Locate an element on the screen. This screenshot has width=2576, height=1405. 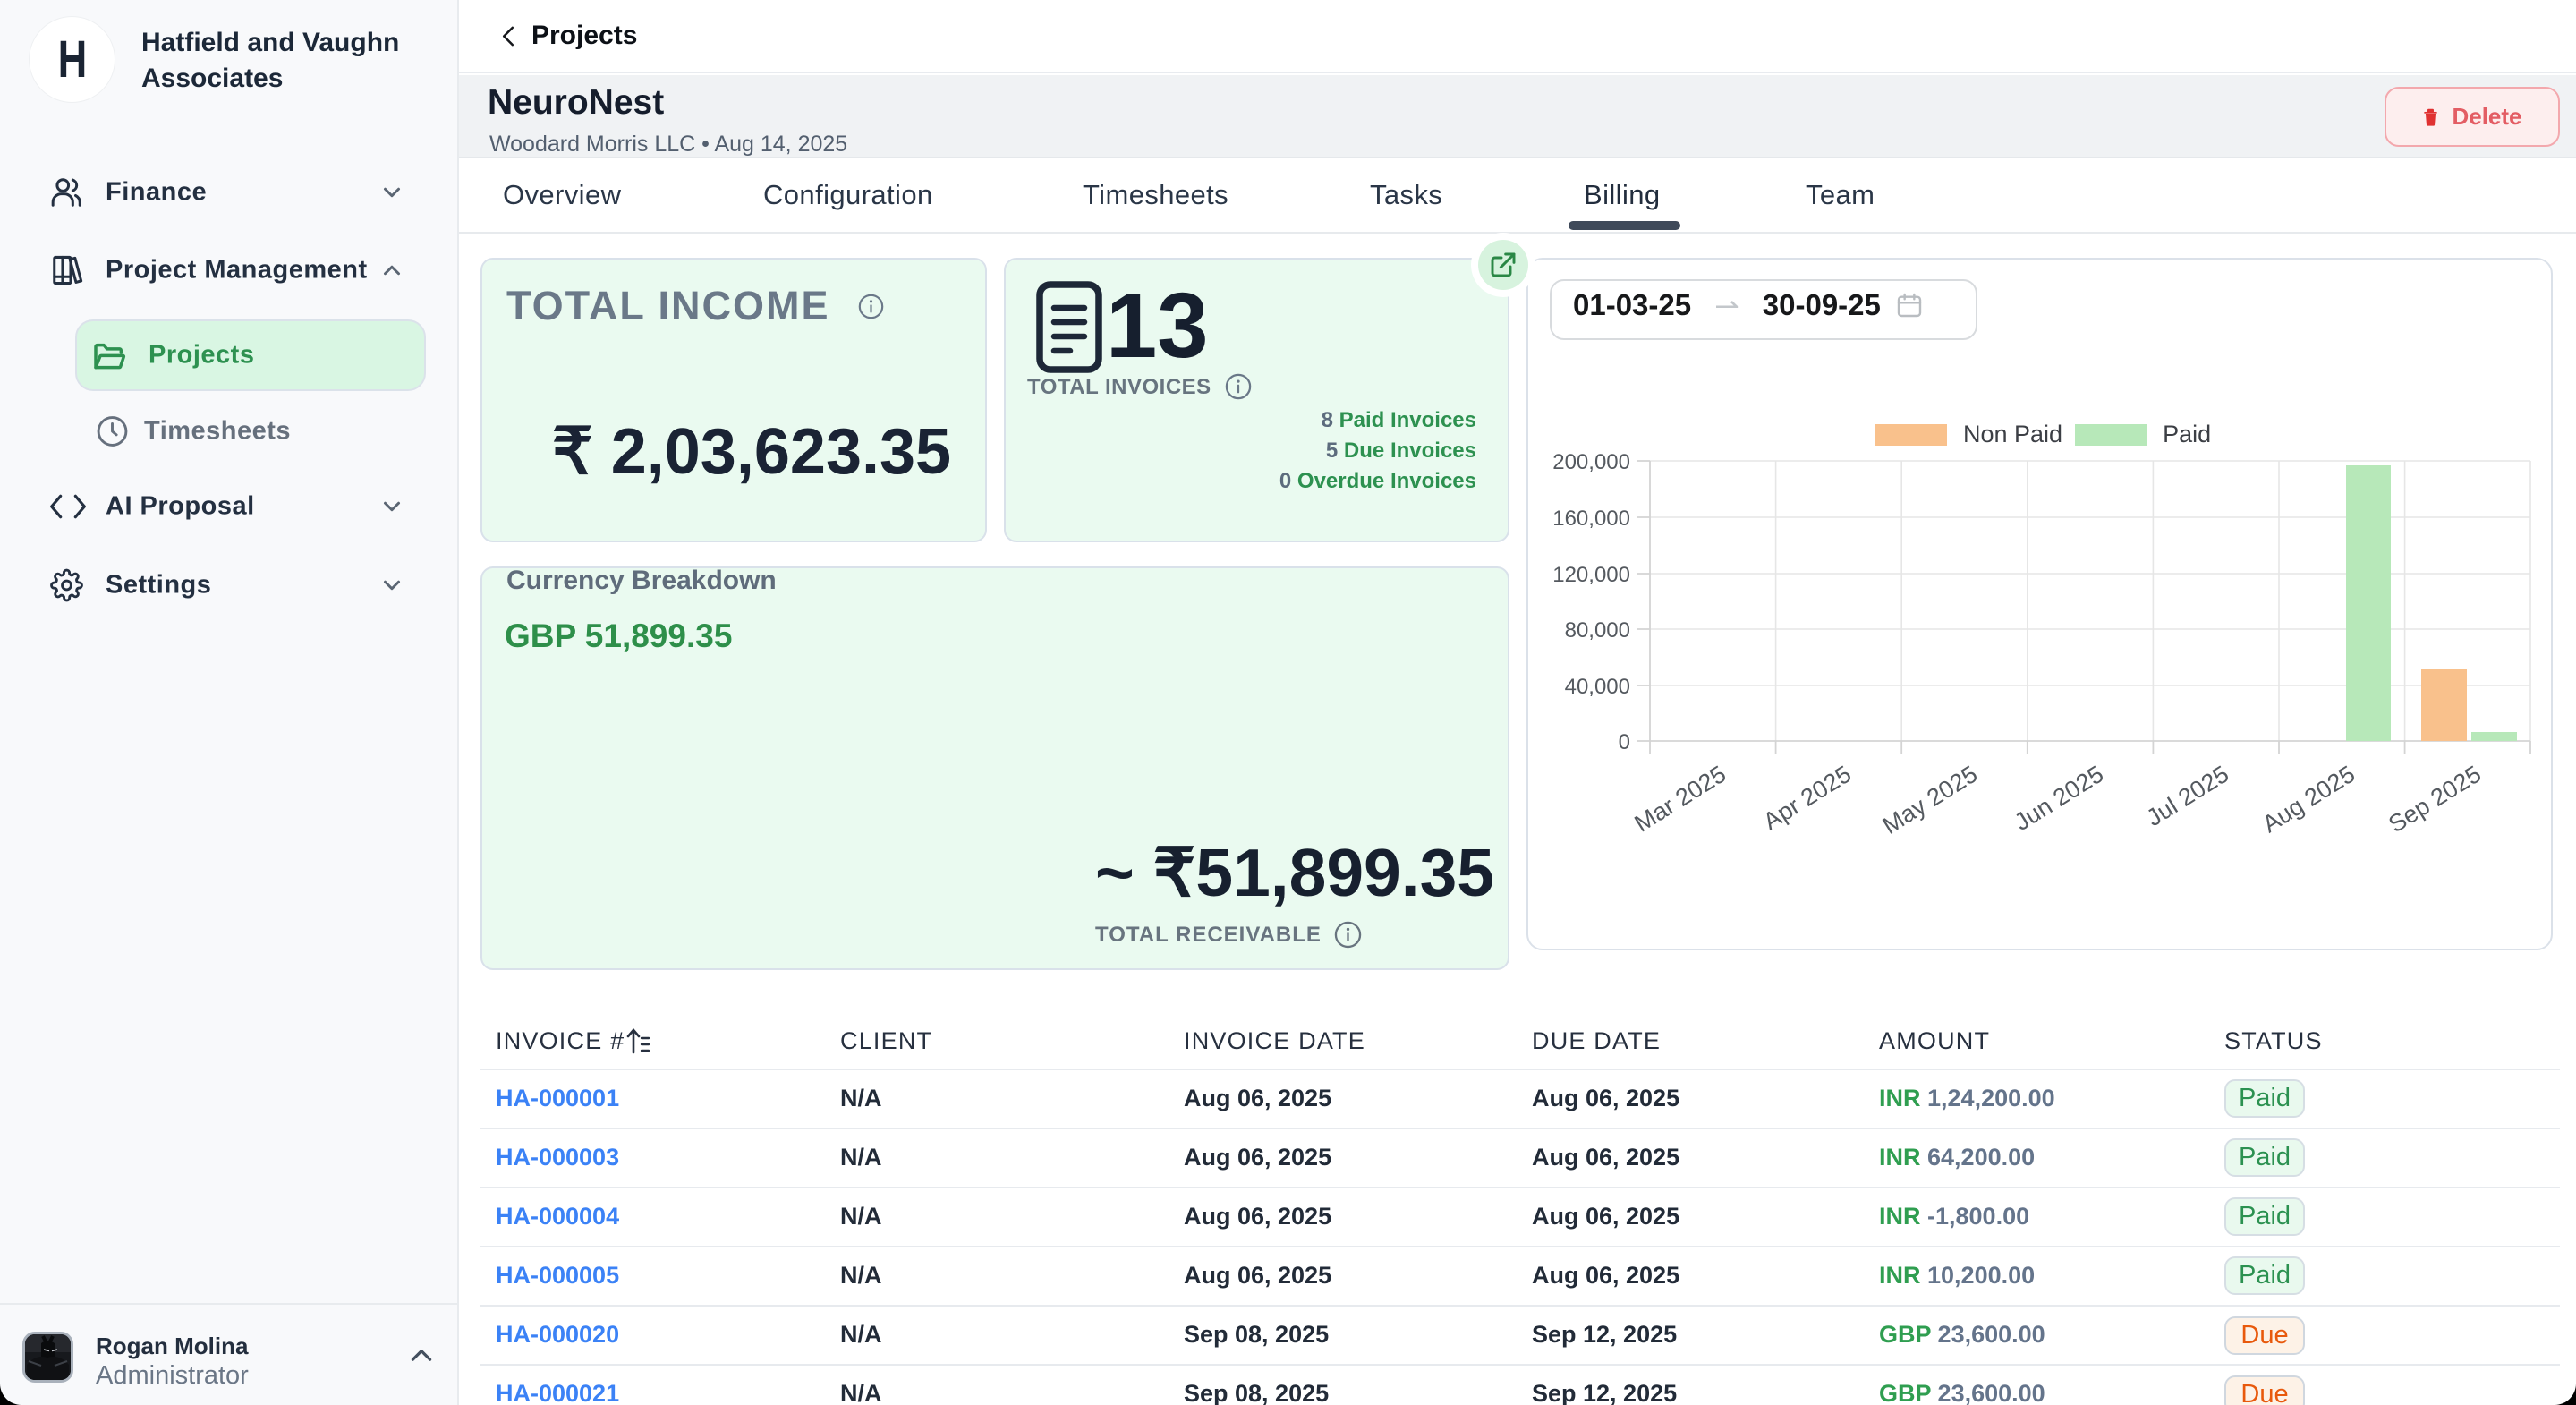
svg-text: Mar 2025 is located at coordinates (1680, 799).